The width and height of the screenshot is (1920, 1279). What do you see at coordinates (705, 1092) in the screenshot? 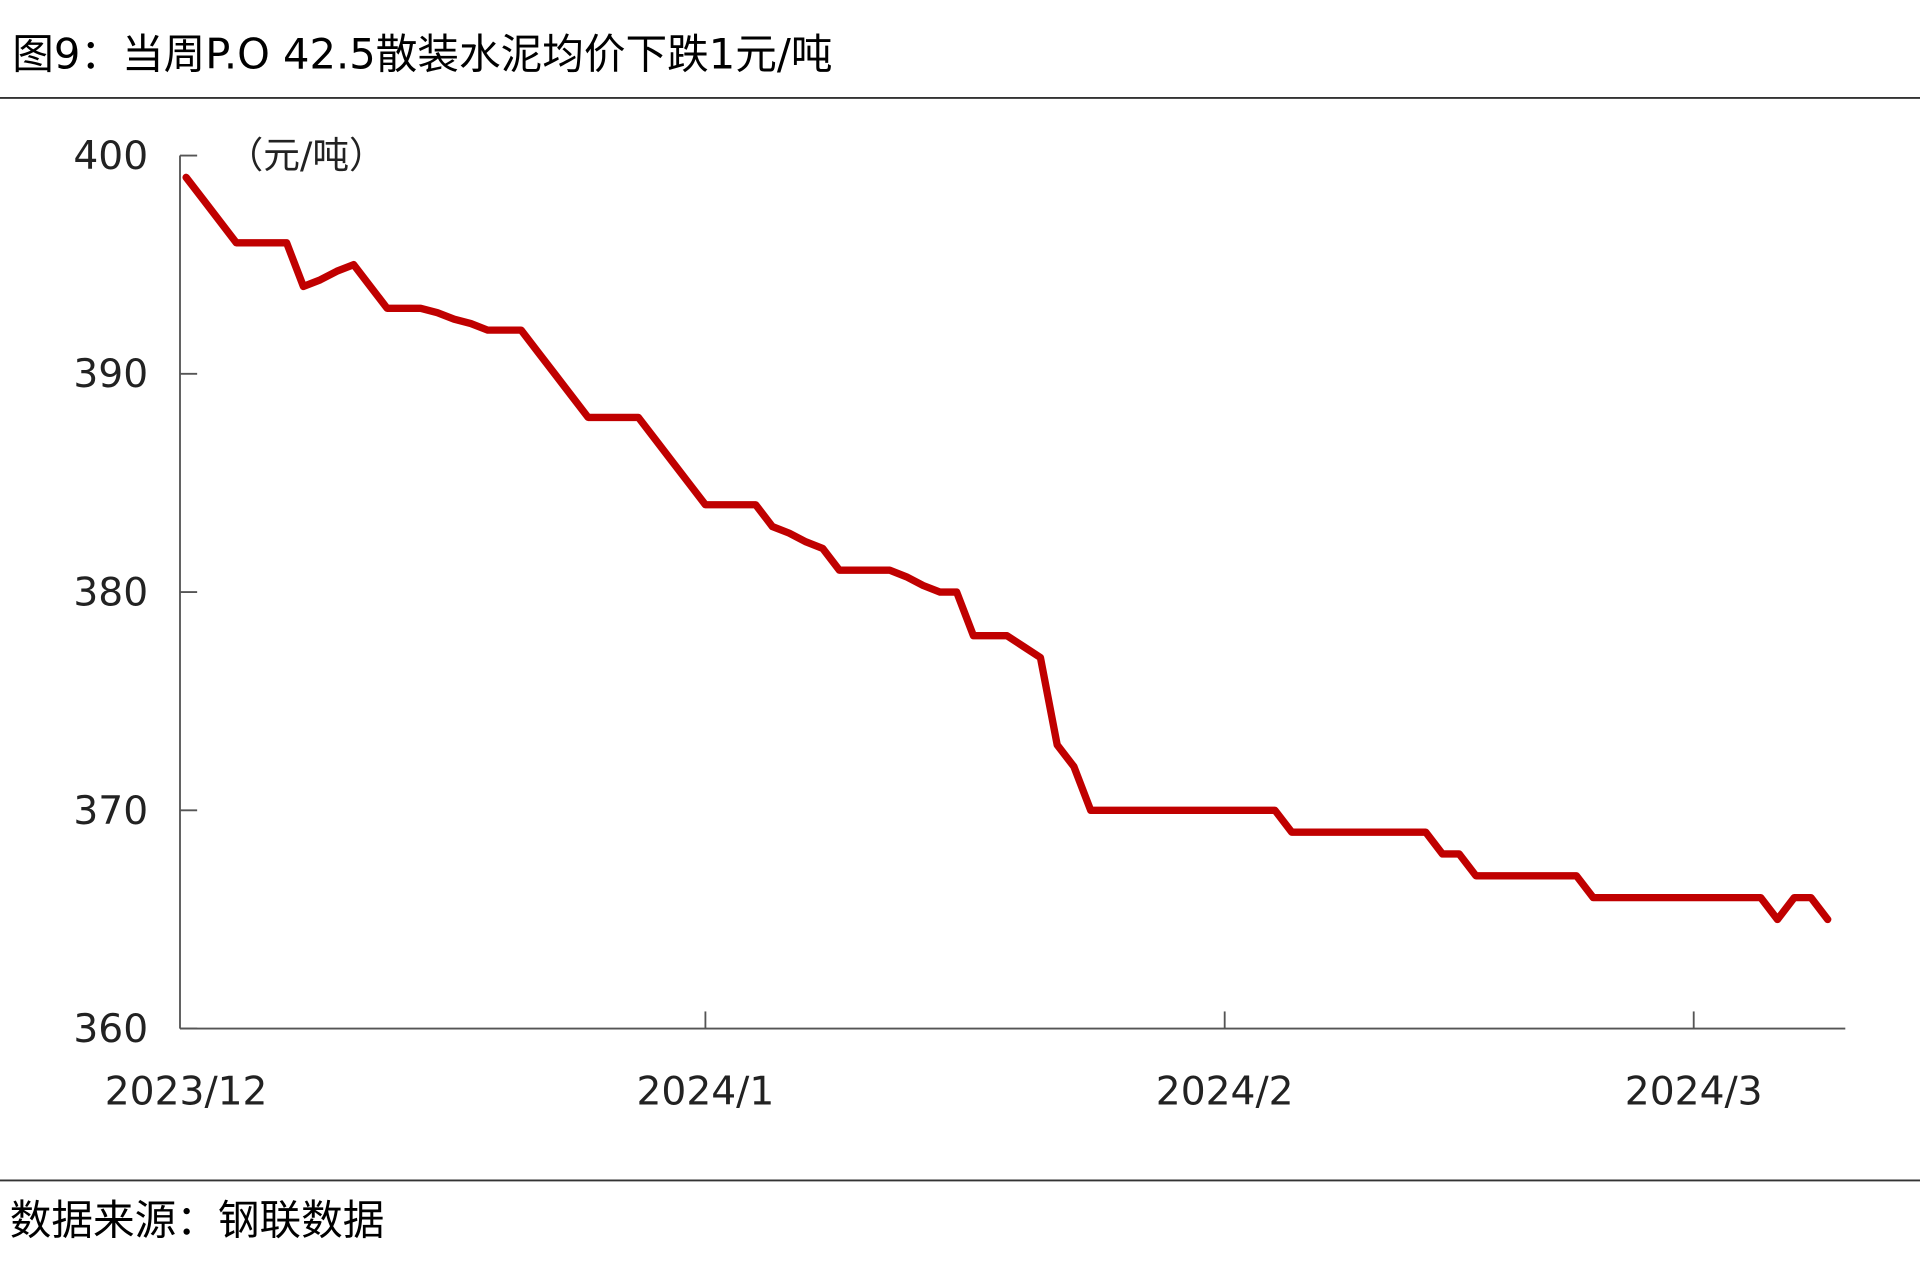
I see `x-tick-label: 2024/1` at bounding box center [705, 1092].